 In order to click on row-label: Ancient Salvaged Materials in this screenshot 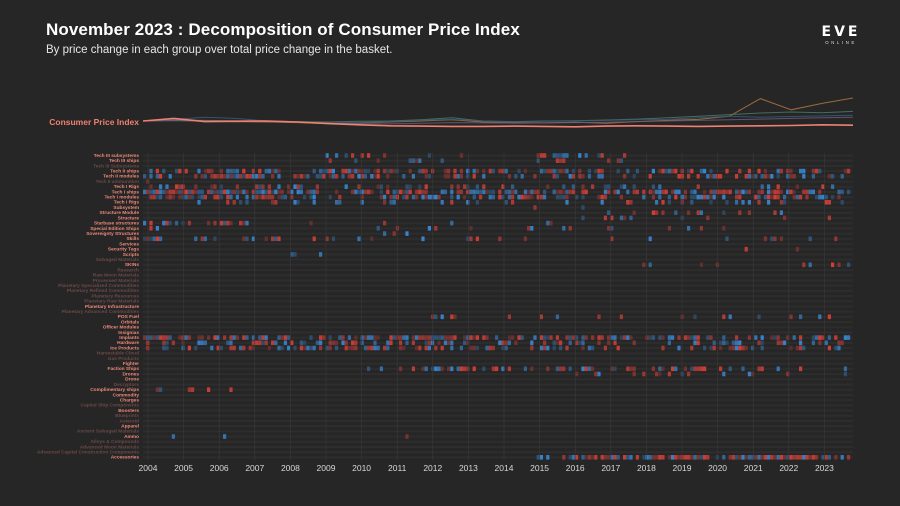, I will do `click(108, 432)`.